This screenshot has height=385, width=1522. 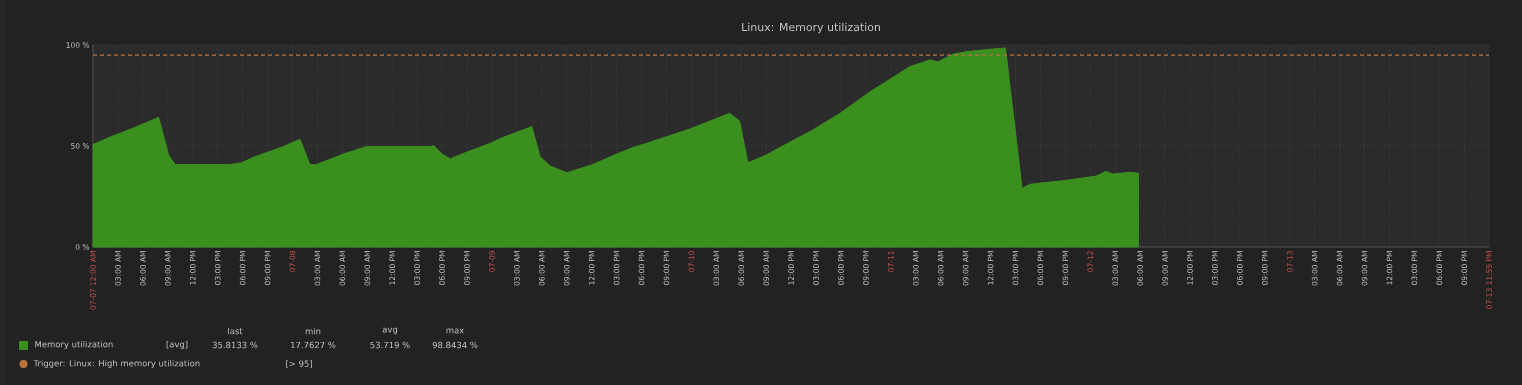 I want to click on text: min, so click(x=313, y=331).